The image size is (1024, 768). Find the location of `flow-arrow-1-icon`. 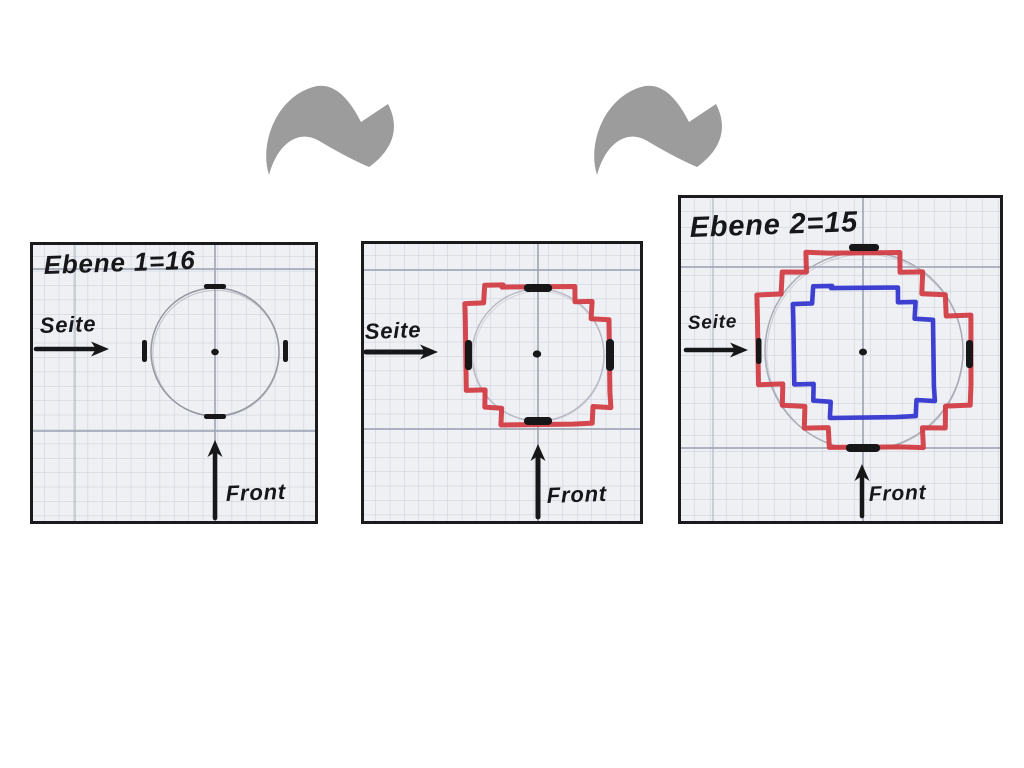

flow-arrow-1-icon is located at coordinates (330, 130).